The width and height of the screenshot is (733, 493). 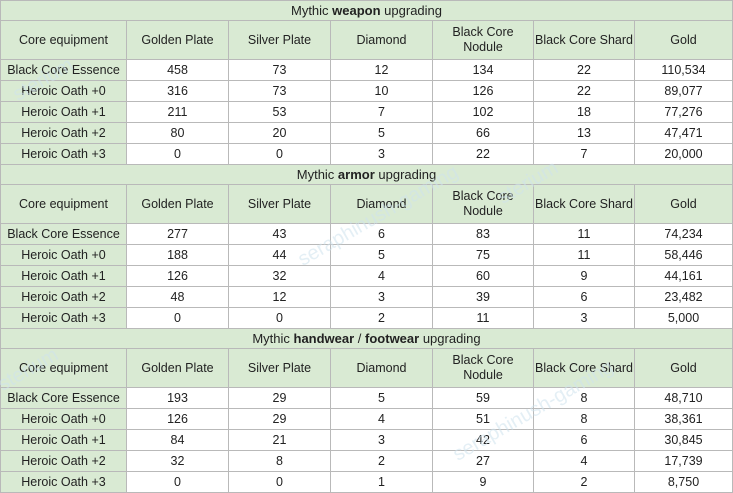 What do you see at coordinates (483, 398) in the screenshot?
I see `table-cell: 59` at bounding box center [483, 398].